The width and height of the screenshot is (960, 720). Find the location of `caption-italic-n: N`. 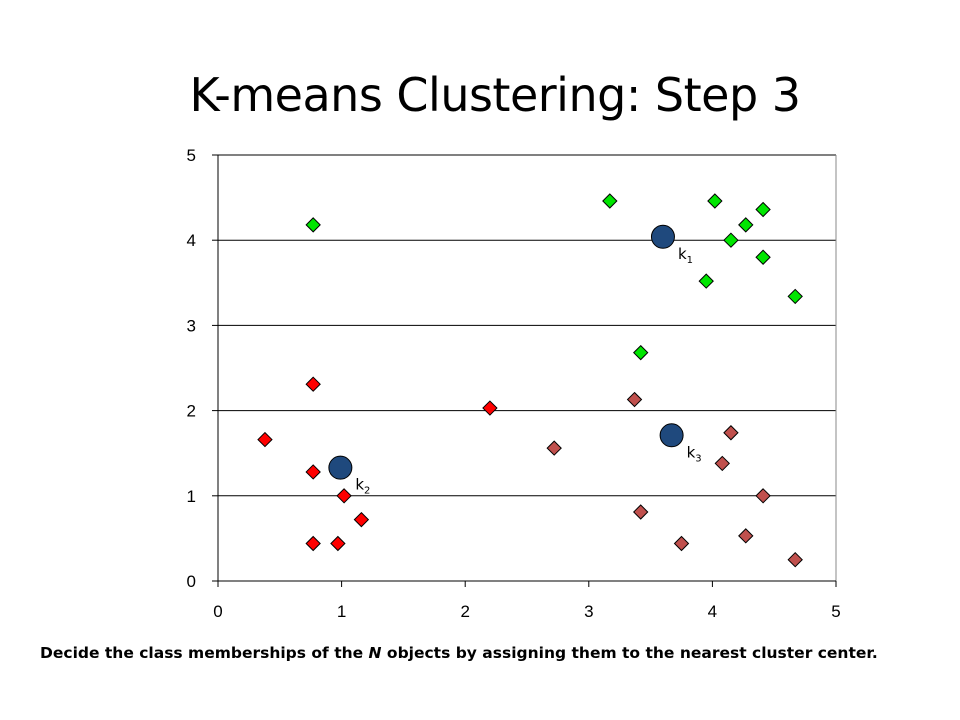

caption-italic-n: N is located at coordinates (375, 653).